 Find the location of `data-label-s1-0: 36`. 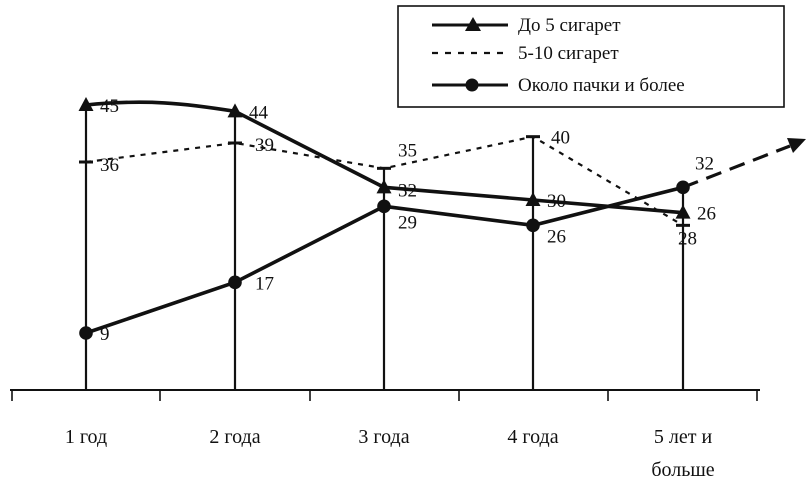

data-label-s1-0: 36 is located at coordinates (109, 165).